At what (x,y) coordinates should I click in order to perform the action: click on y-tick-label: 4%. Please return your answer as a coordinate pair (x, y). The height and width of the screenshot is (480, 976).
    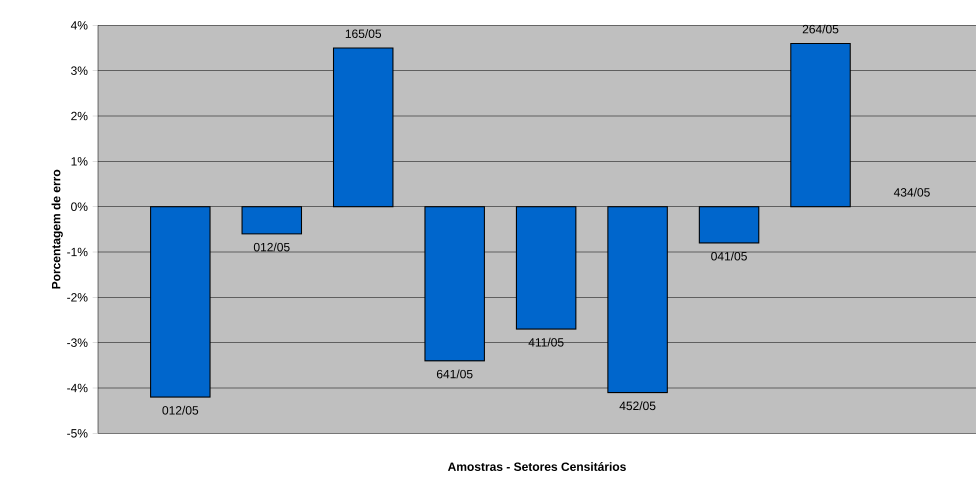
    Looking at the image, I should click on (79, 25).